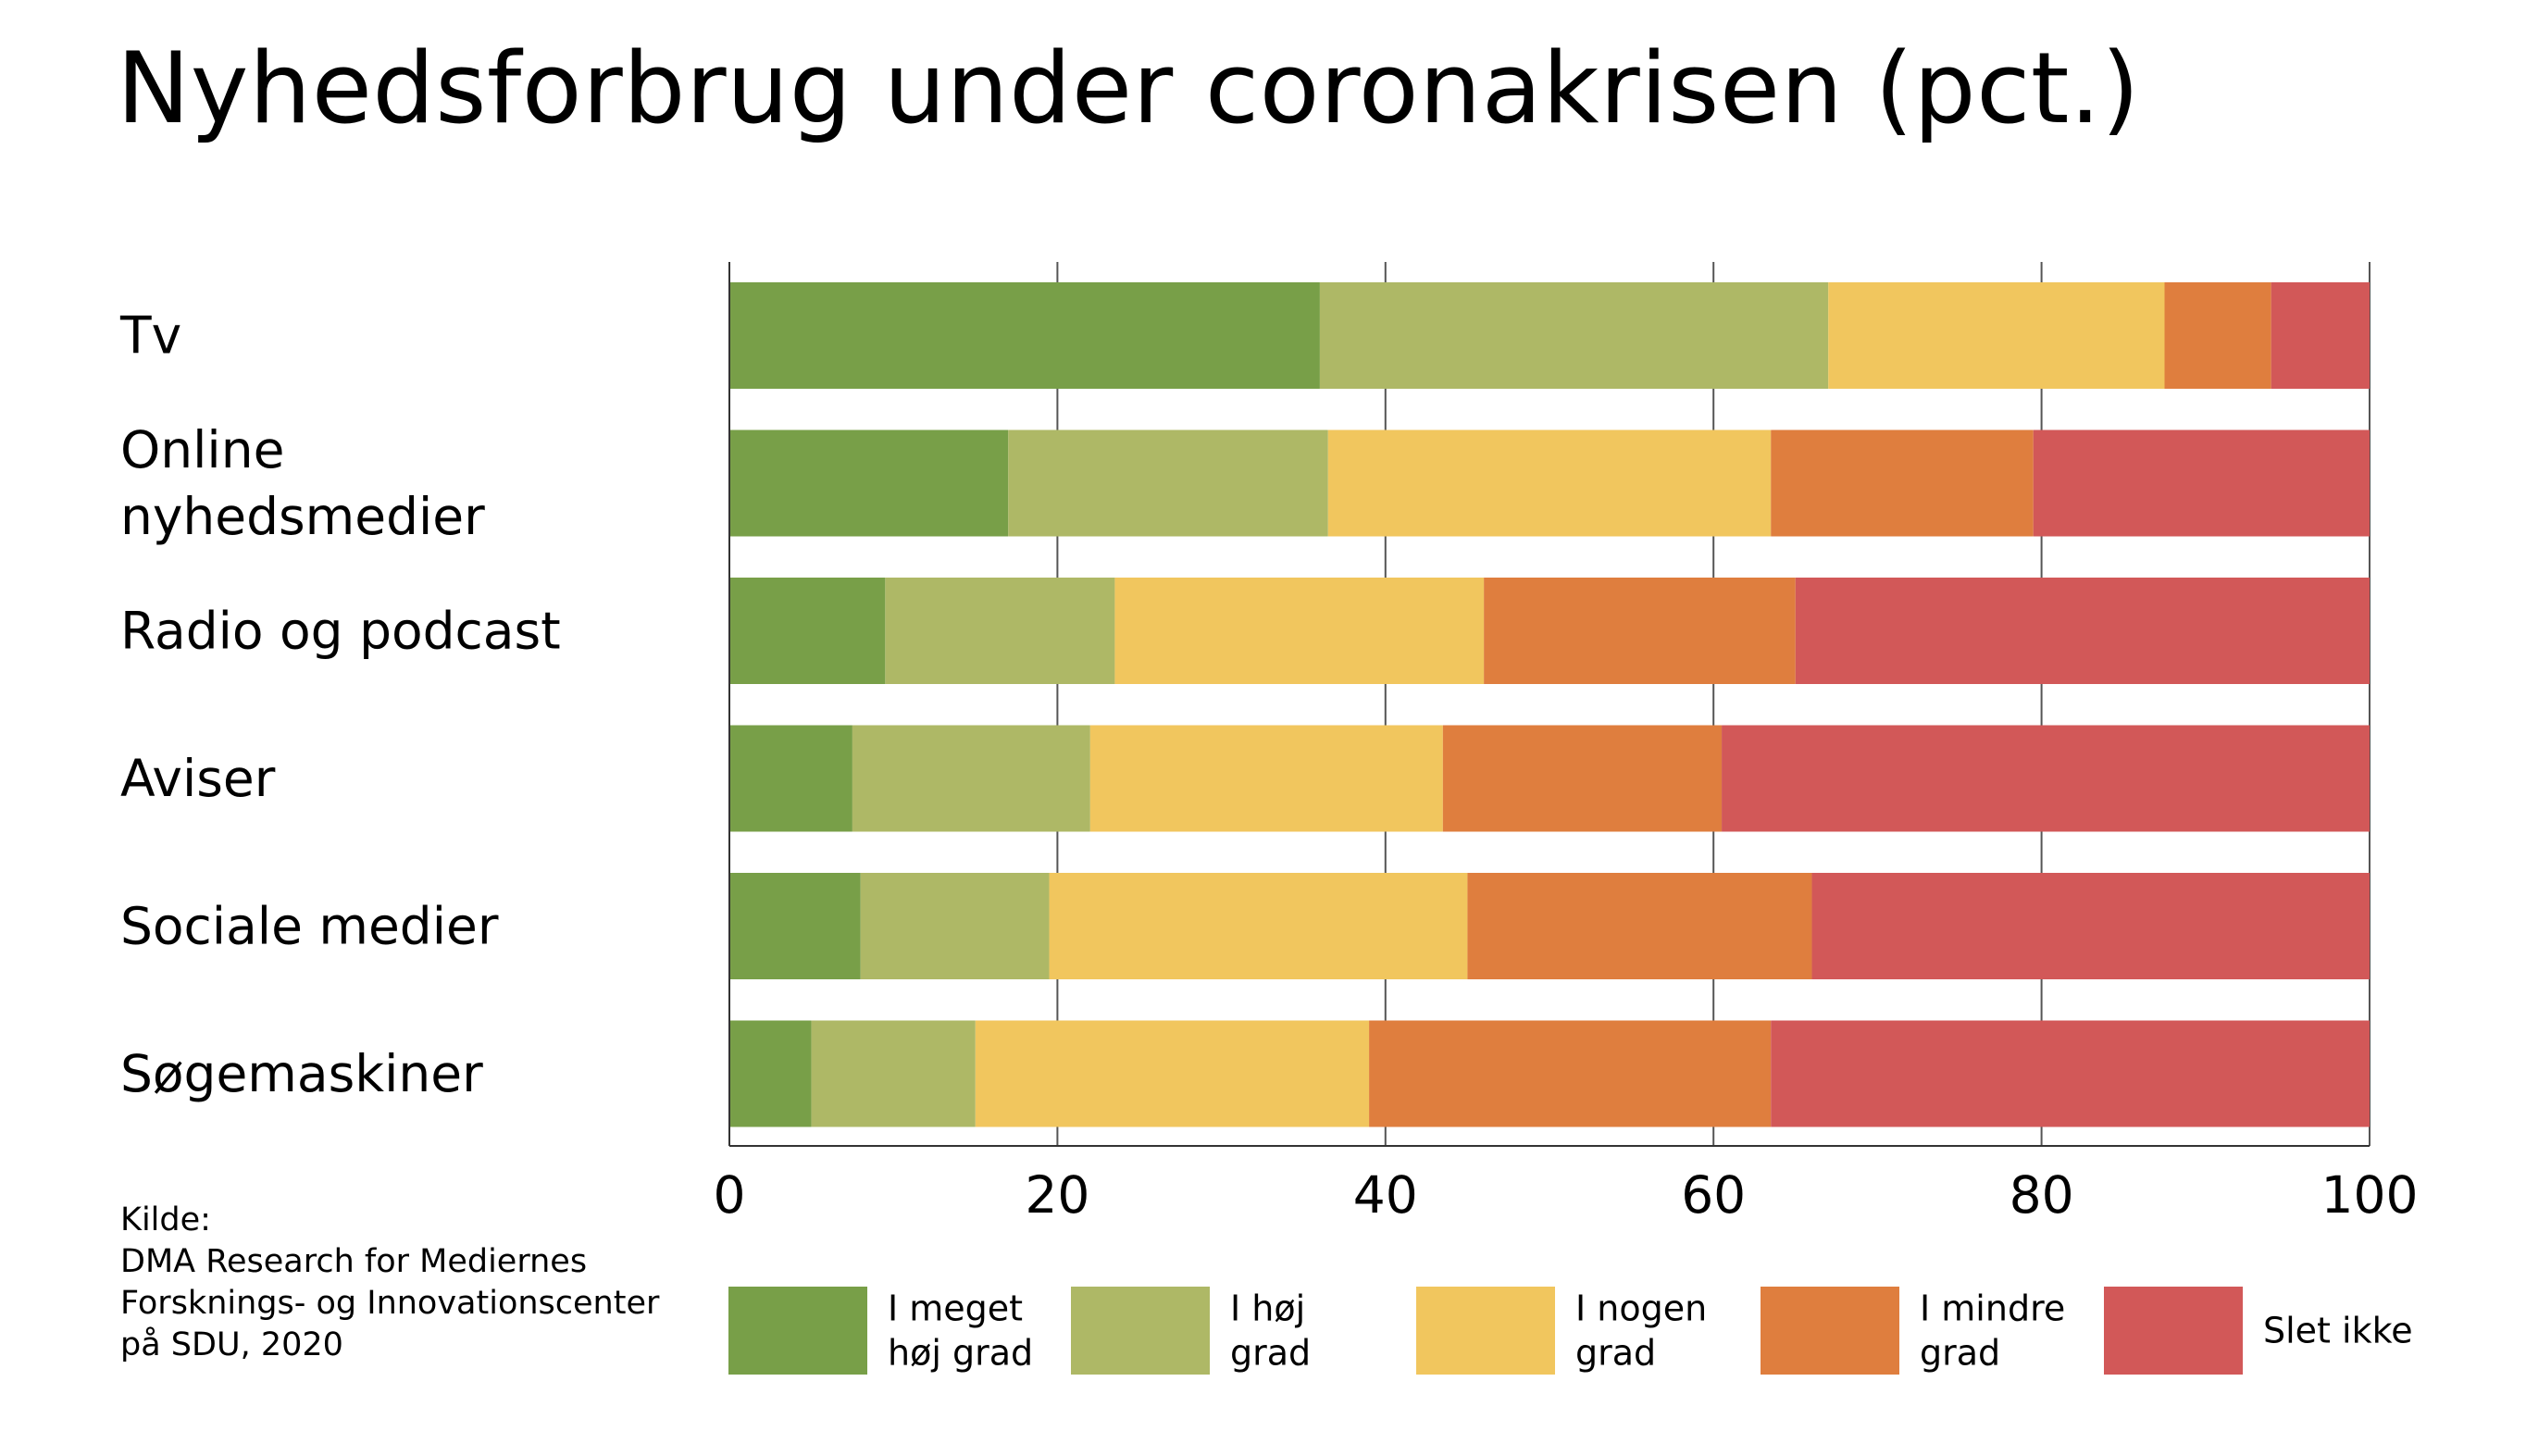  Describe the element at coordinates (198, 778) in the screenshot. I see `category-label: Aviser` at that location.